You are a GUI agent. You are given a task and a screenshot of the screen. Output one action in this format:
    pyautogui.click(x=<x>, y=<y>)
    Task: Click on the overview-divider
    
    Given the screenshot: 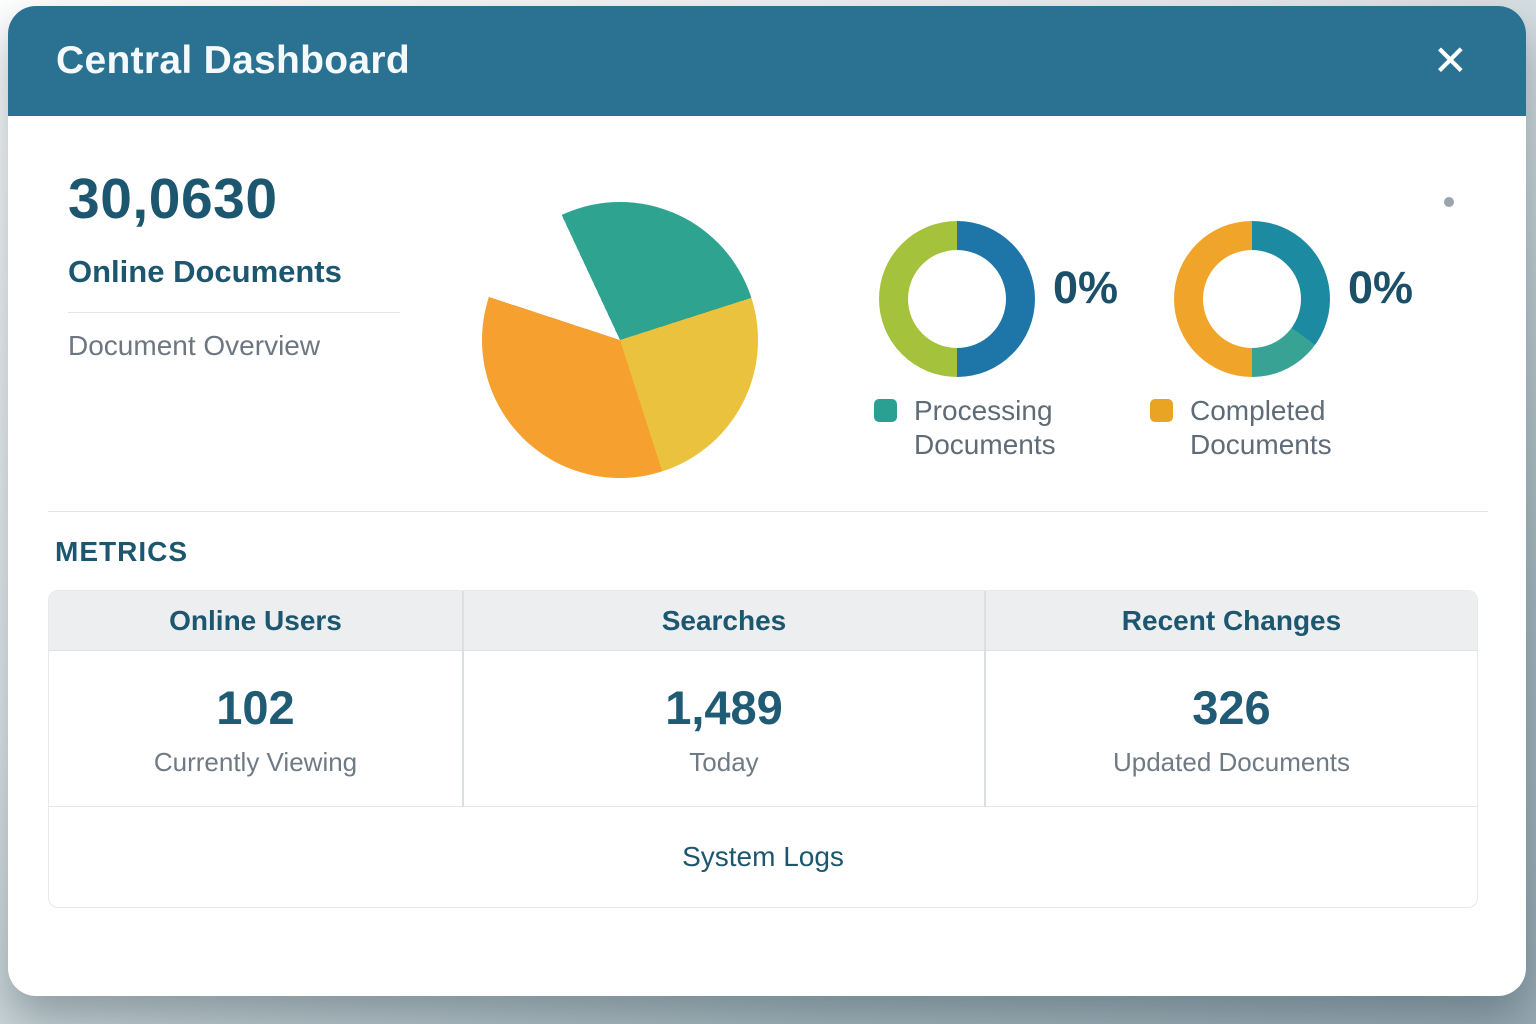 What is the action you would take?
    pyautogui.click(x=234, y=312)
    